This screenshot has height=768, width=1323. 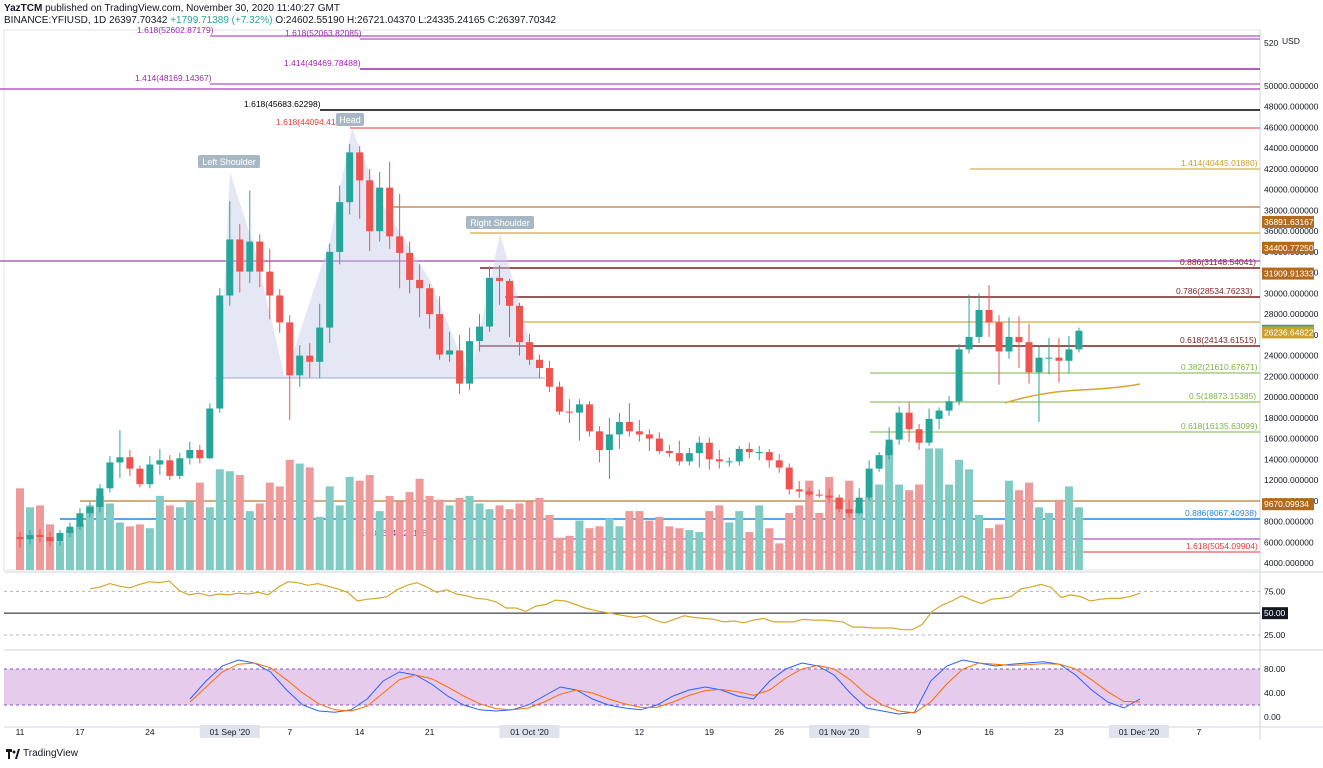 I want to click on tradingview-logo: TradingView, so click(x=42, y=753).